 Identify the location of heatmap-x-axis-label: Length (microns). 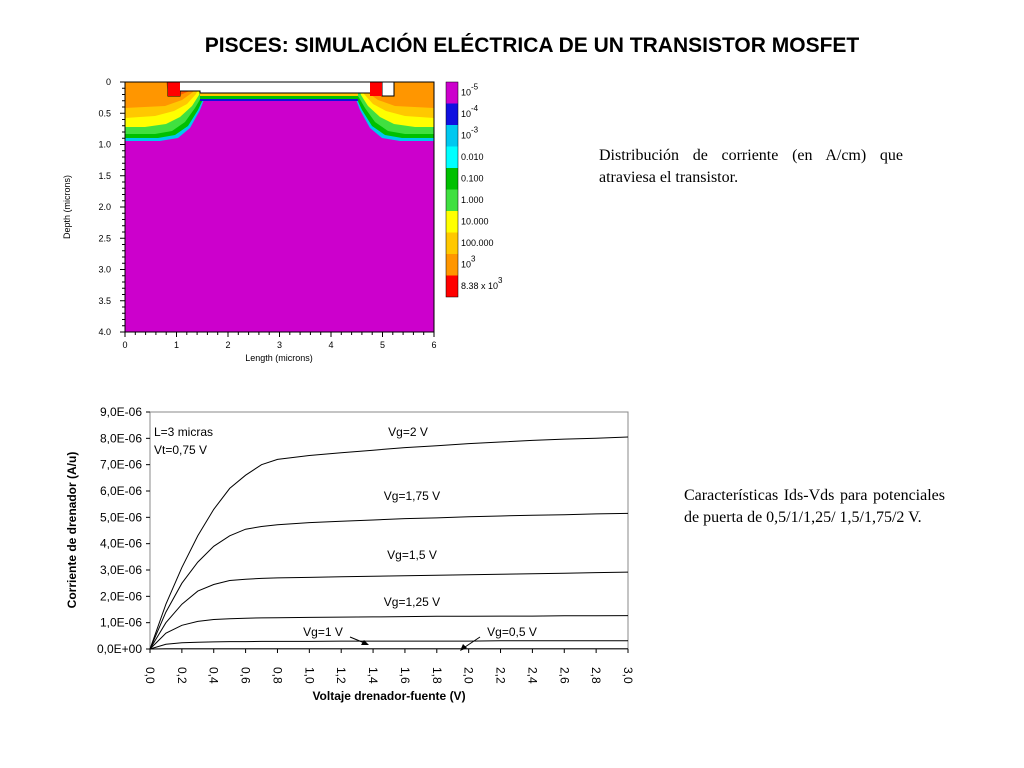
(279, 358).